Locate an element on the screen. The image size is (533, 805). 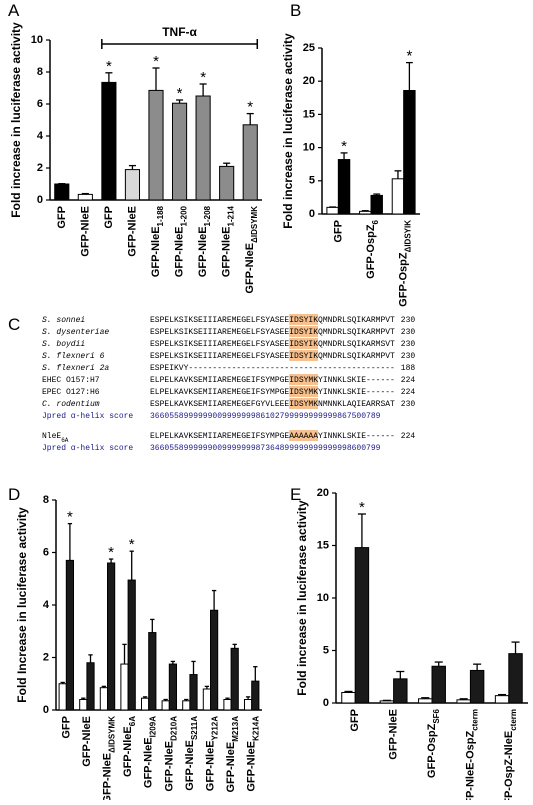
y-tick-label: 25 is located at coordinates (309, 48).